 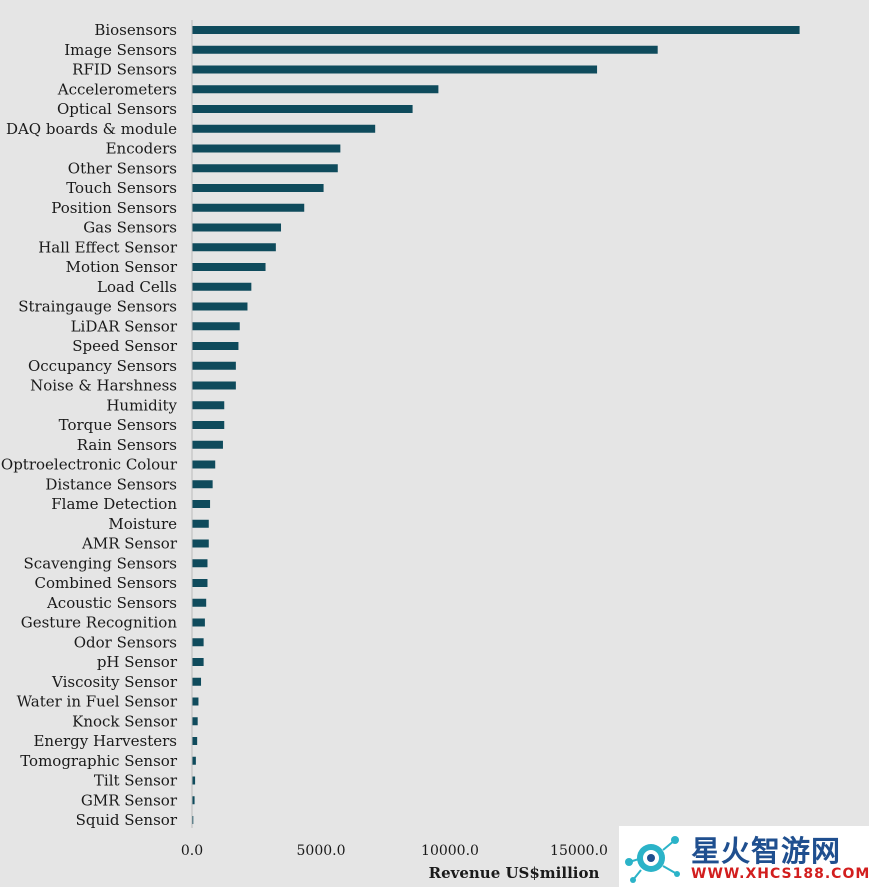 I want to click on category-label: Straingauge Sensors, so click(x=97, y=307).